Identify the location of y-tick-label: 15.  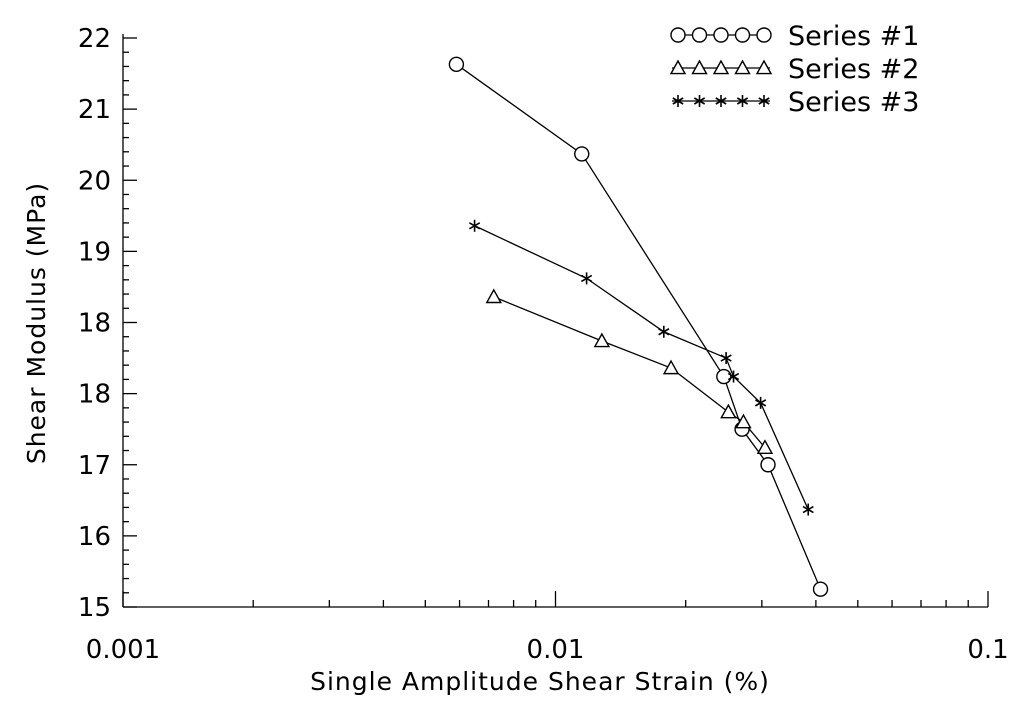
(94, 608).